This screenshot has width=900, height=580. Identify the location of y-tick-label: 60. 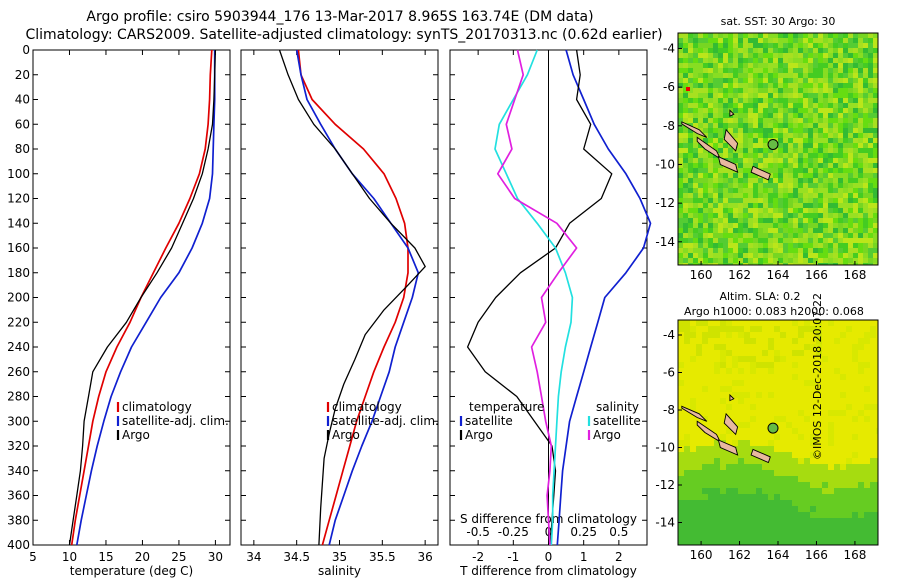
(22, 124).